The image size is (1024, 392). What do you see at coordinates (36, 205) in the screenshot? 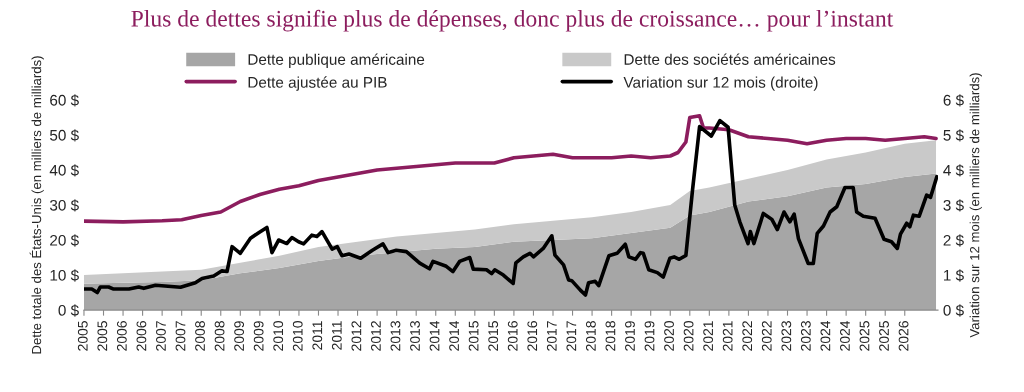
I see `y-axis-title: Dette totale des États-Unis (en milliers de milliards)` at bounding box center [36, 205].